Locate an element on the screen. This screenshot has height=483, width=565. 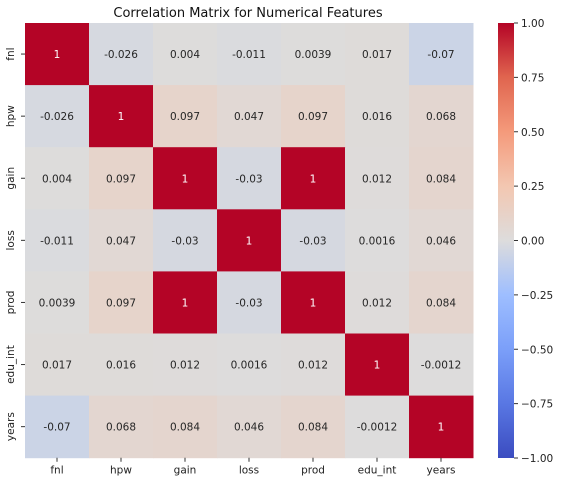
y-tick-label: edu_int is located at coordinates (11, 364).